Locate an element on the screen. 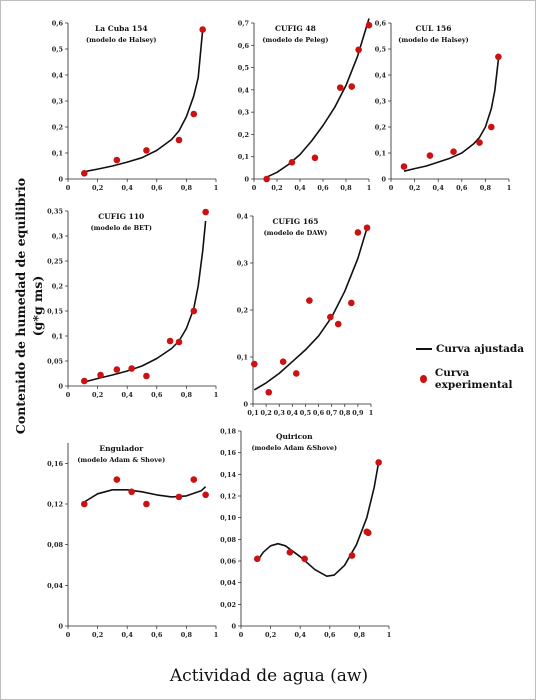 The image size is (536, 700). legend-dot-swatch is located at coordinates (423, 379).